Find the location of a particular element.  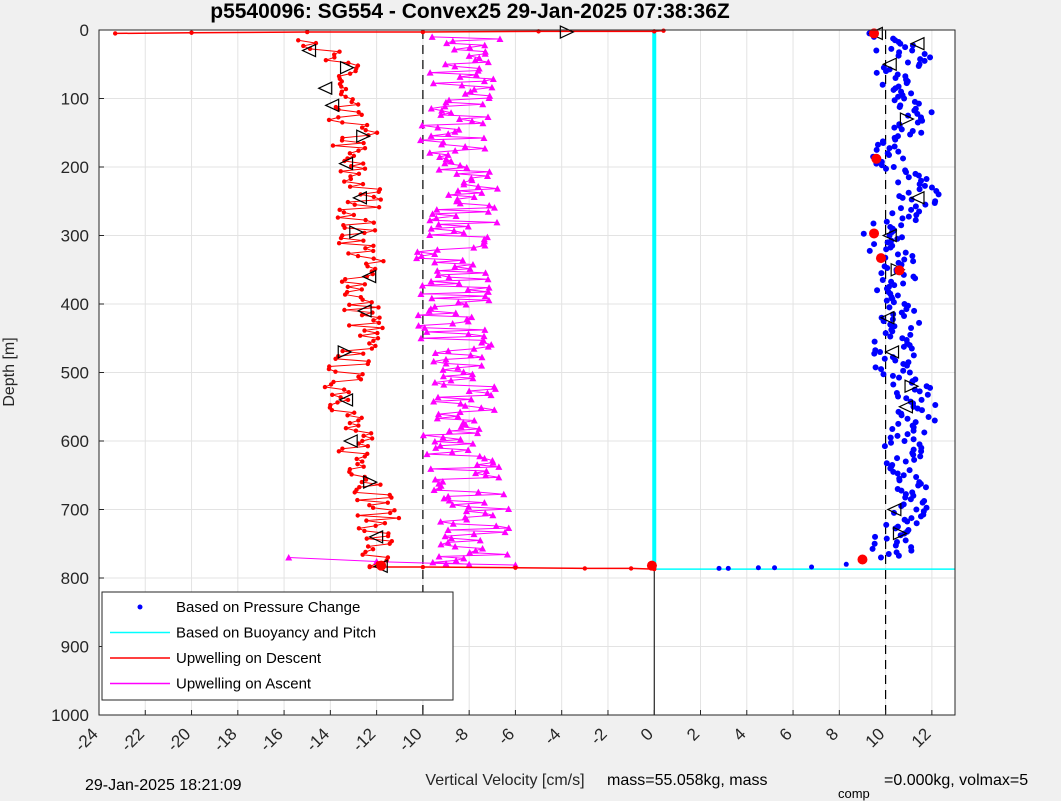

ascent-bottom-point is located at coordinates (515, 564).